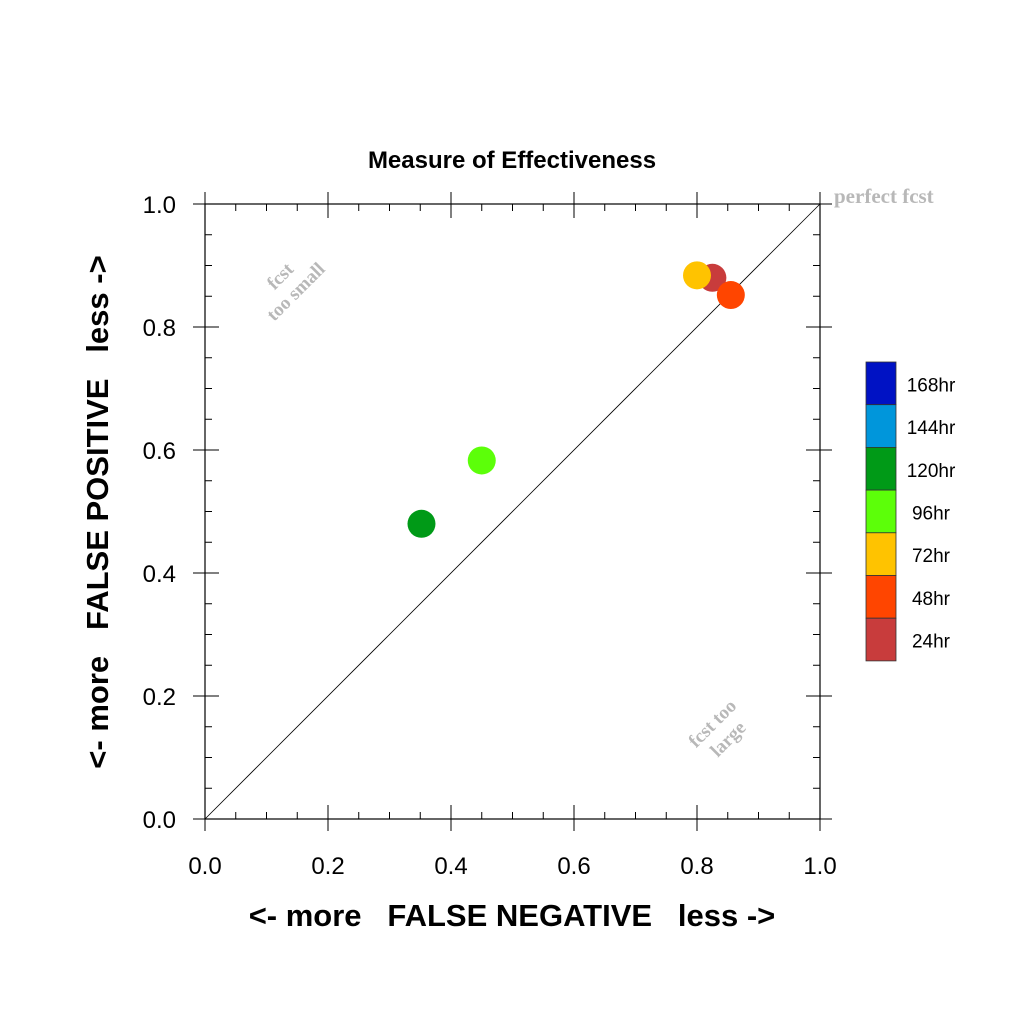  I want to click on x-tick-label: 0.8, so click(696, 866).